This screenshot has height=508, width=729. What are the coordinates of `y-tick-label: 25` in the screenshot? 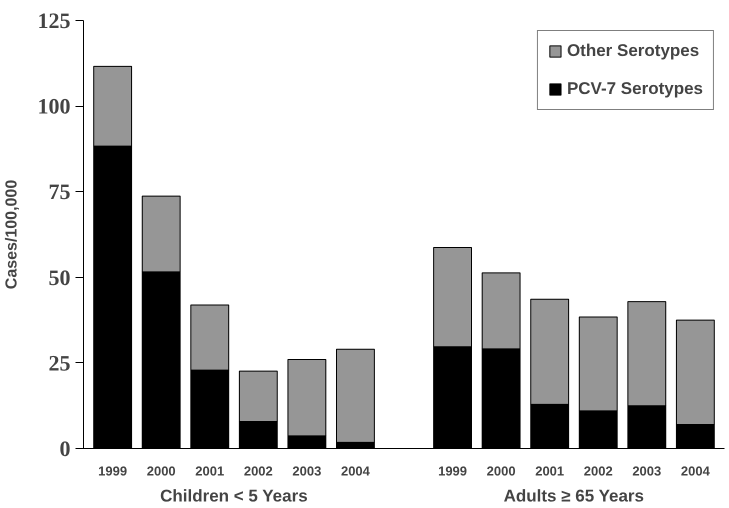 It's located at (59, 363).